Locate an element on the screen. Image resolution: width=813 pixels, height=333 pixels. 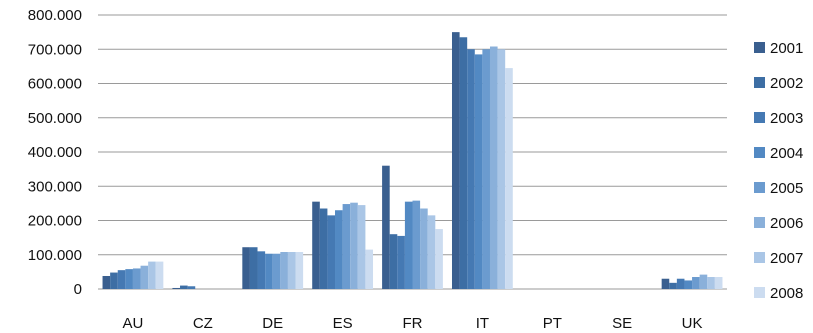
bar-2001-CZ is located at coordinates (176, 288).